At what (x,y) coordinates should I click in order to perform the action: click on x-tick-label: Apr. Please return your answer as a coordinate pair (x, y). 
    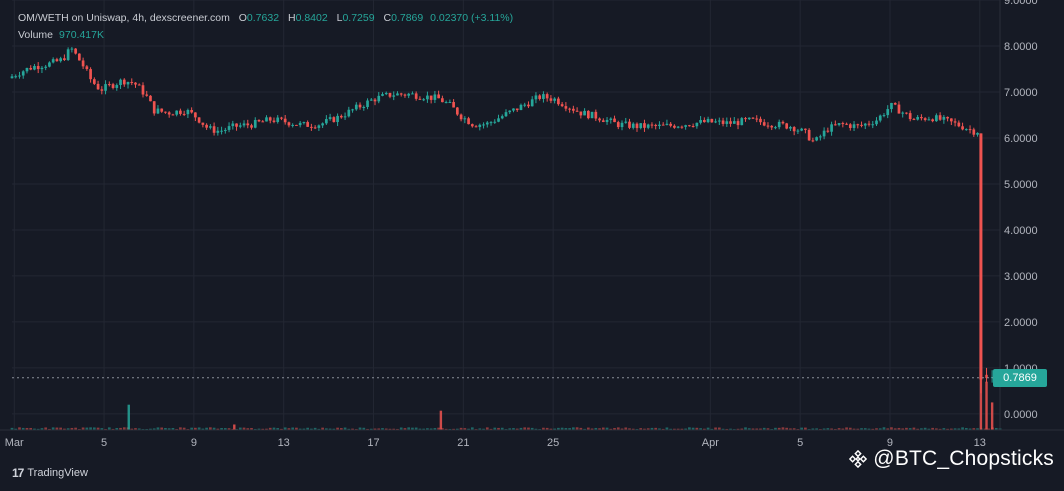
    Looking at the image, I should click on (710, 443).